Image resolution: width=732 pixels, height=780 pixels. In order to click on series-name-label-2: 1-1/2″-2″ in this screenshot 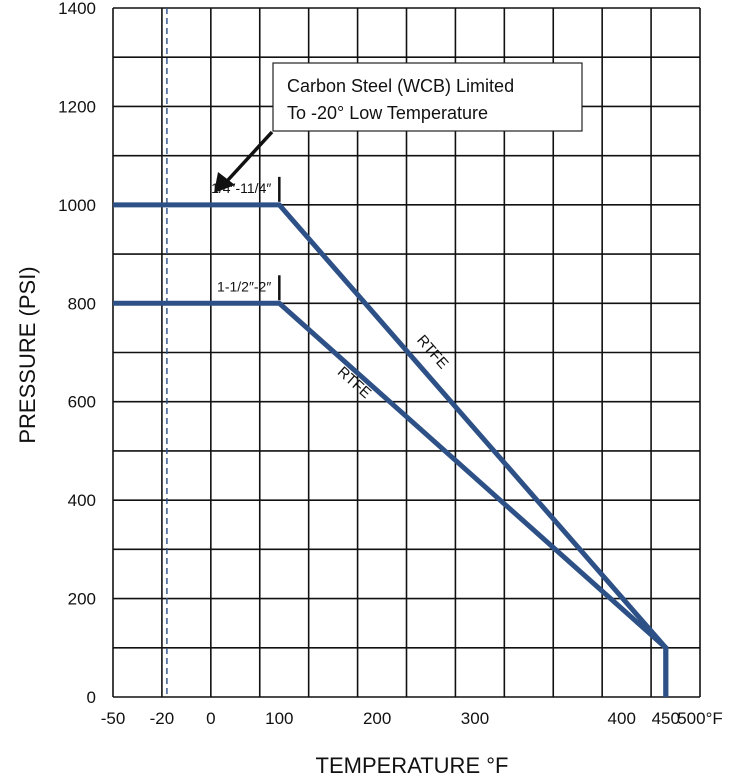, I will do `click(244, 286)`.